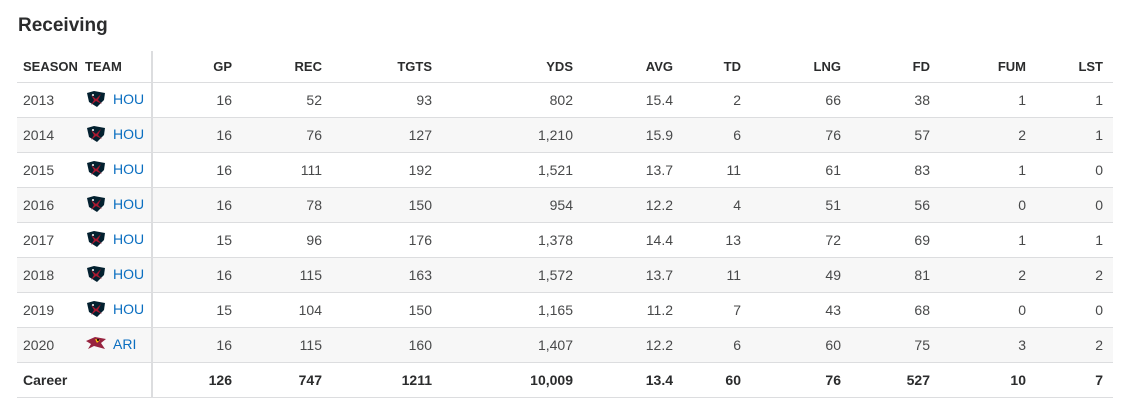 The width and height of the screenshot is (1127, 402). What do you see at coordinates (287, 240) in the screenshot?
I see `stat-rec: 96` at bounding box center [287, 240].